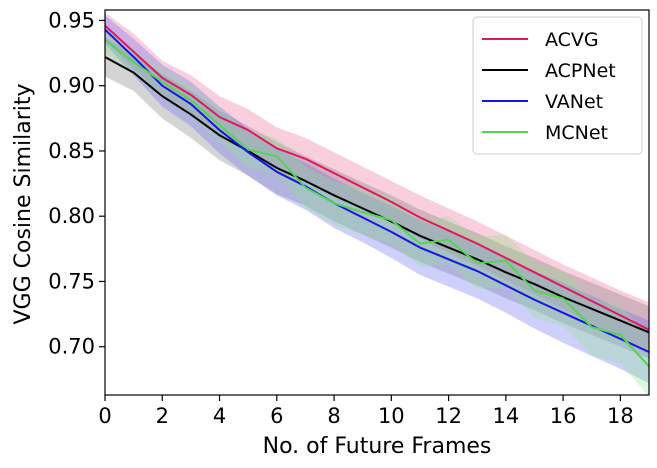 Image resolution: width=657 pixels, height=468 pixels. What do you see at coordinates (572, 40) in the screenshot?
I see `legend-label-acvg: ACVG` at bounding box center [572, 40].